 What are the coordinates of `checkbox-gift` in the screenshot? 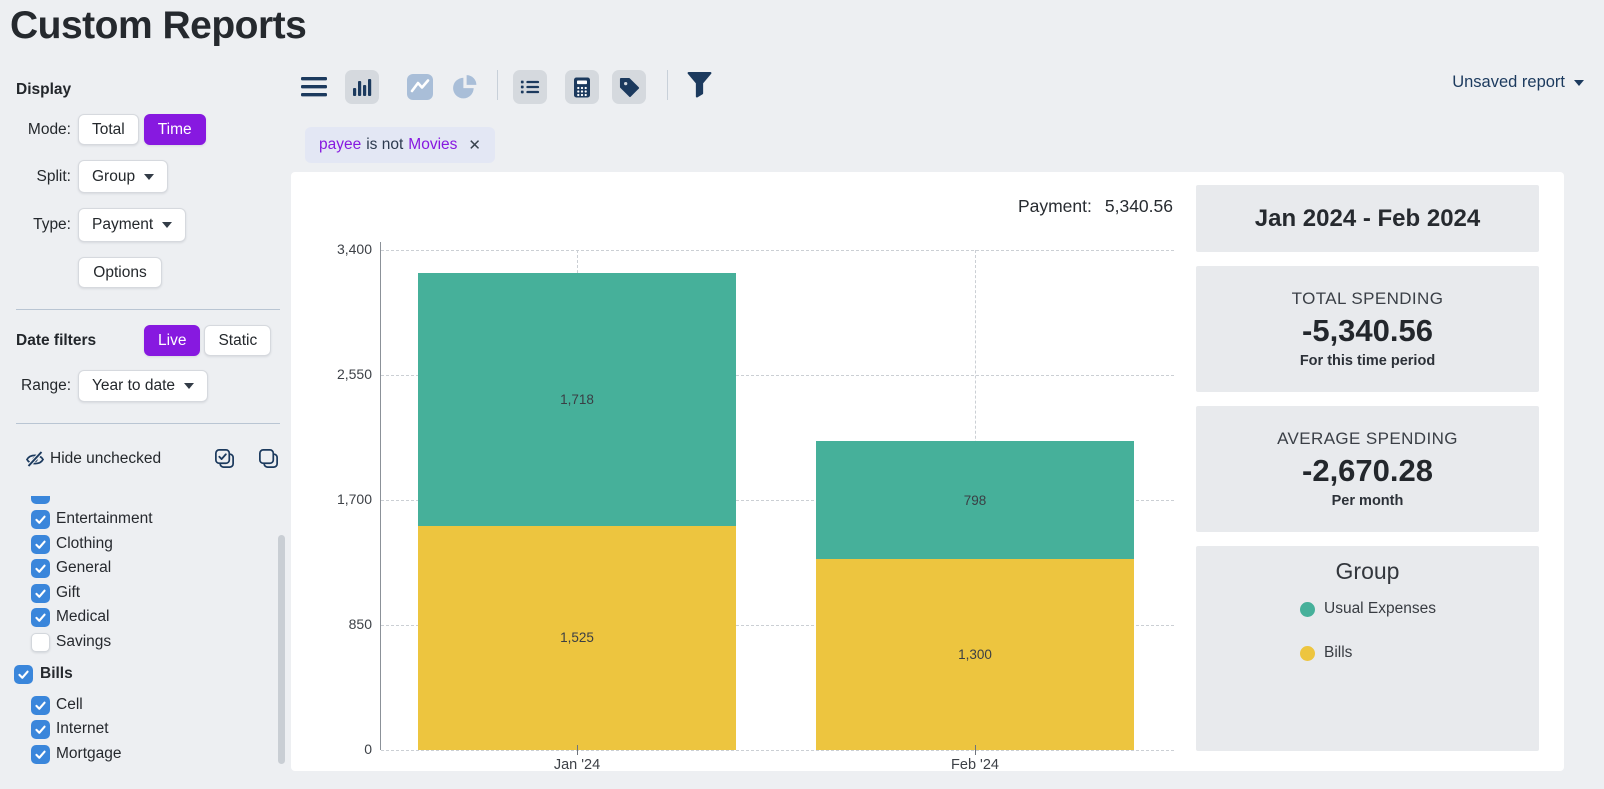 It's located at (40, 593).